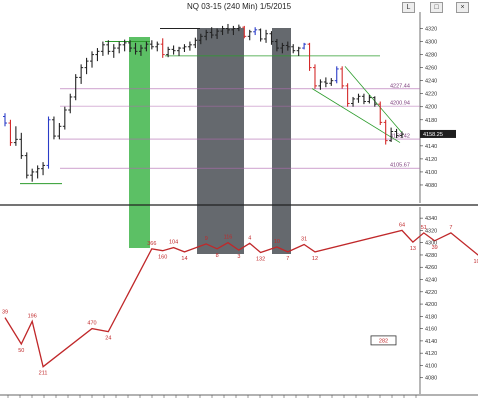  What do you see at coordinates (431, 82) in the screenshot?
I see `y-tick-label: 4240` at bounding box center [431, 82].